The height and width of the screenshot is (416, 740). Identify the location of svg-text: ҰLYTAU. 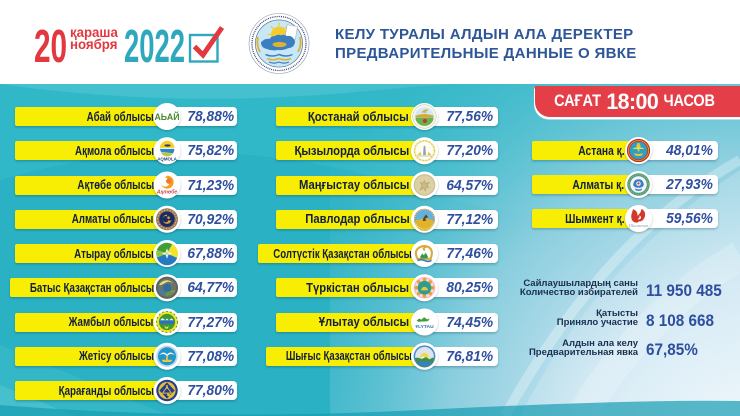
(424, 327).